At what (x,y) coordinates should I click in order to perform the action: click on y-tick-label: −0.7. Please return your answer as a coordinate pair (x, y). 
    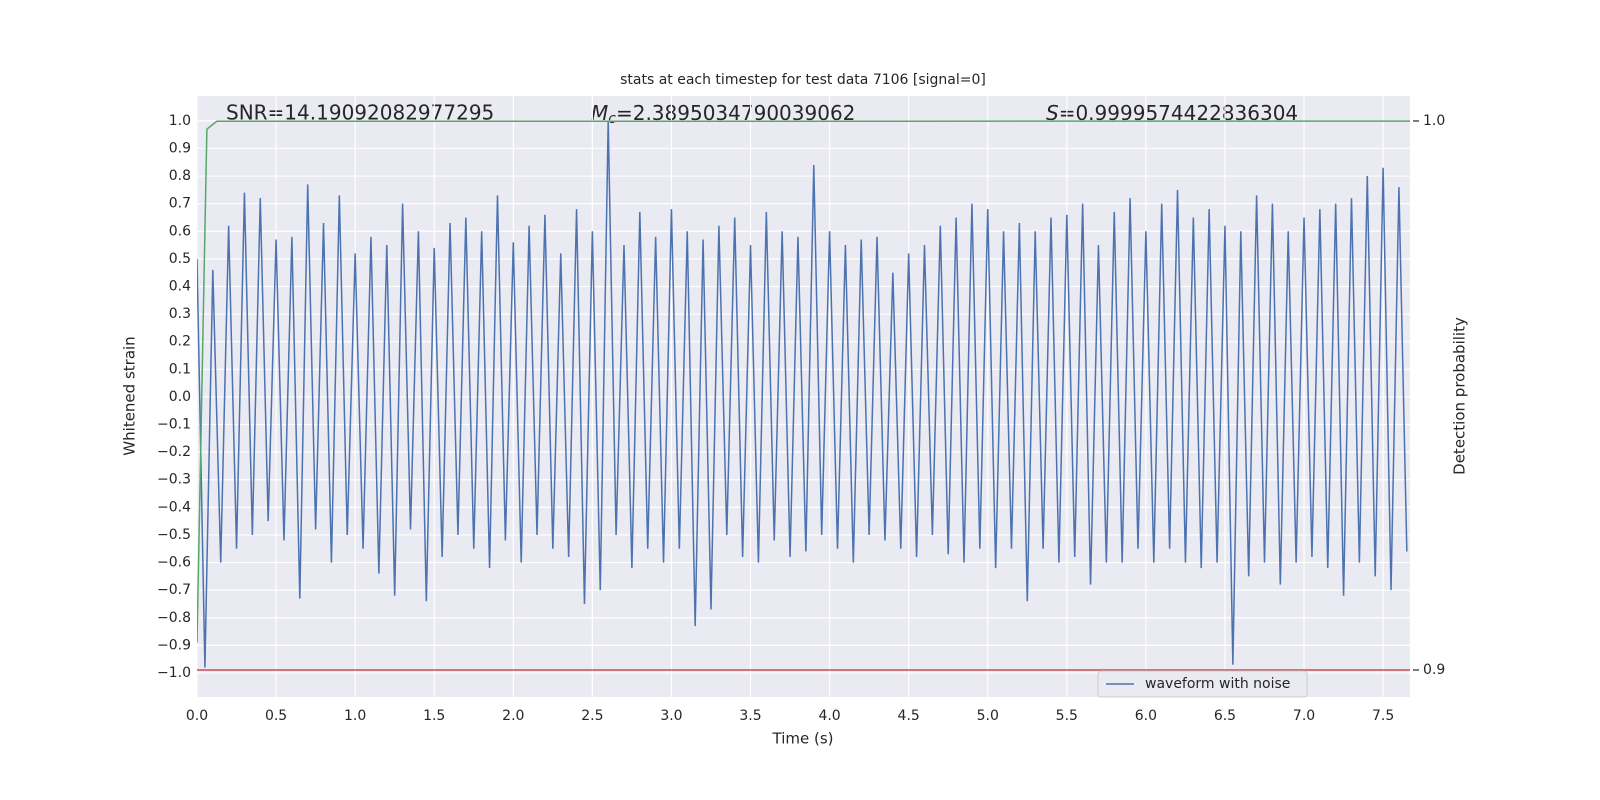
    Looking at the image, I should click on (174, 590).